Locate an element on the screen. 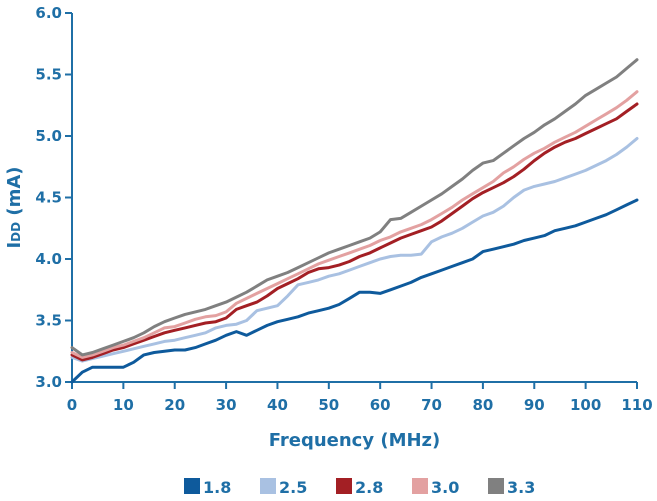 Image resolution: width=657 pixels, height=501 pixels. y-tick-label: 4.5 is located at coordinates (48, 198).